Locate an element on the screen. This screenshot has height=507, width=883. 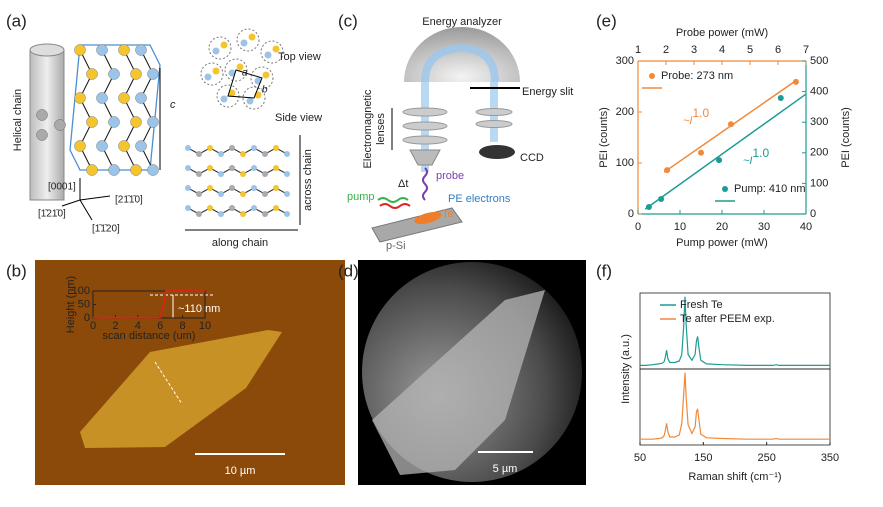
x-axis-title: Pump power (mW) is located at coordinates (722, 243).